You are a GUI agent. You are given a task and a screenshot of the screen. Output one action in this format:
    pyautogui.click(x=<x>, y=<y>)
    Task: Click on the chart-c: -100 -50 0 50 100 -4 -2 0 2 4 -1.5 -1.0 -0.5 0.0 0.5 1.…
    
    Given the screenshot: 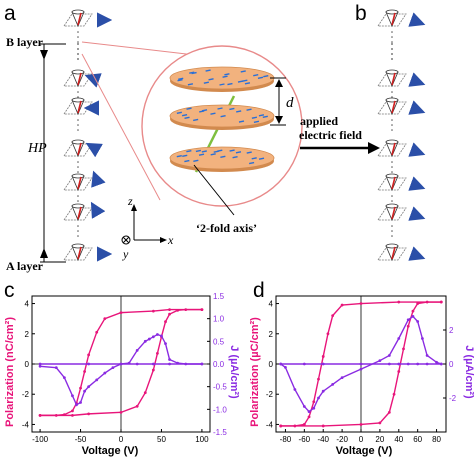 What is the action you would take?
    pyautogui.click(x=124, y=368)
    